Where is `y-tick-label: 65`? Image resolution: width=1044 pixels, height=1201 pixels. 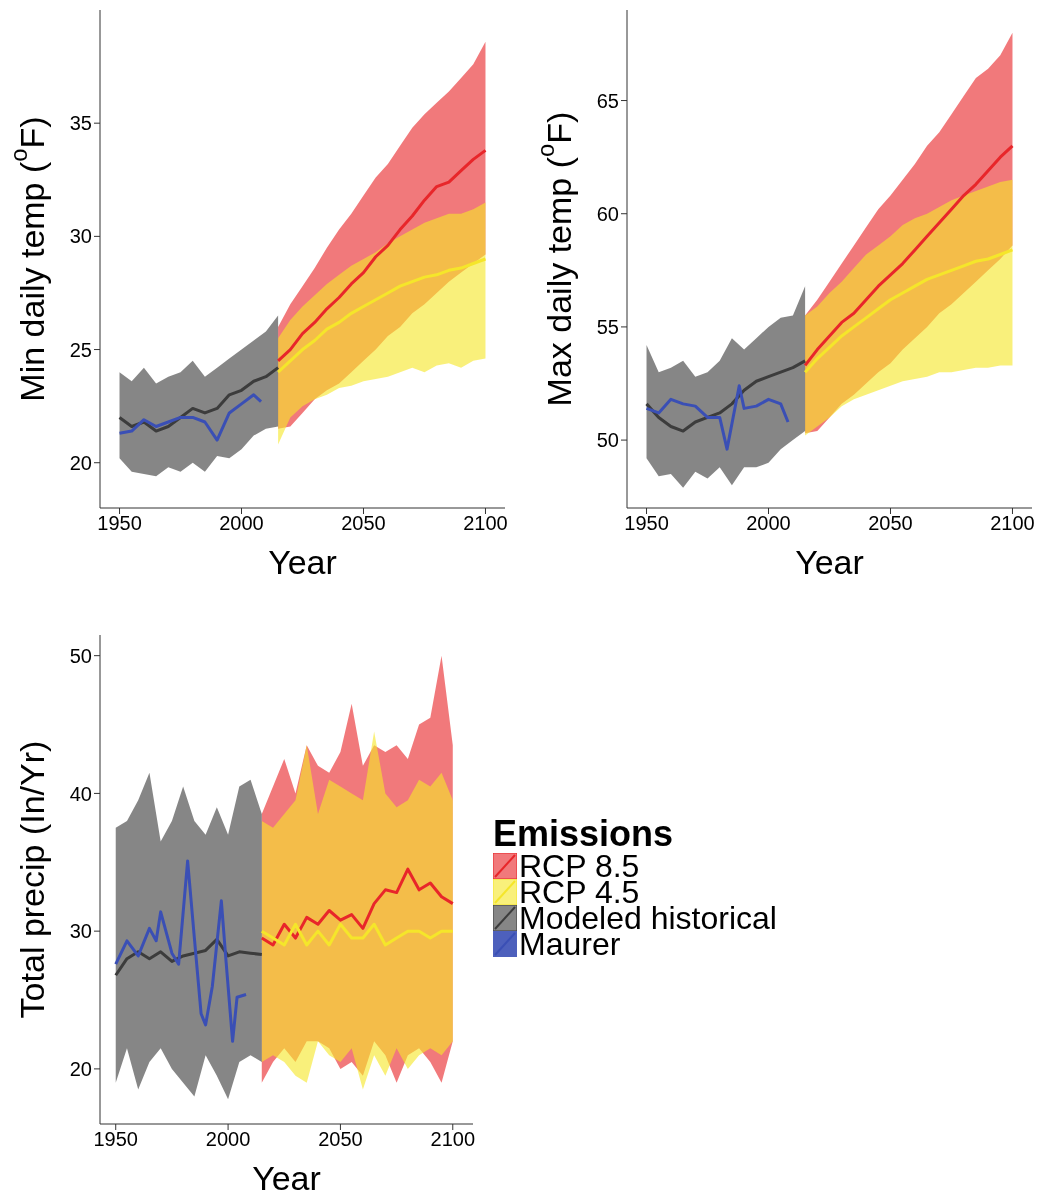
y-tick-label: 65 is located at coordinates (607, 100).